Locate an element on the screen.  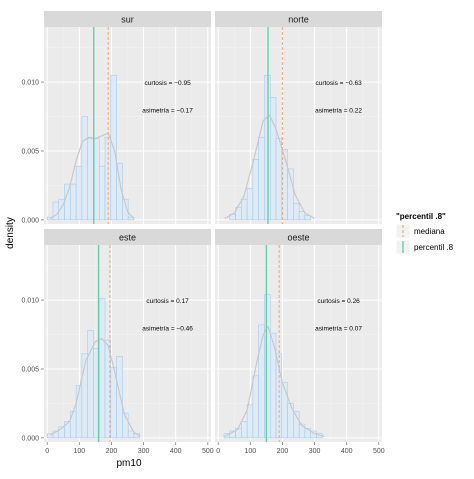
strip-label-norte: norte is located at coordinates (298, 20).